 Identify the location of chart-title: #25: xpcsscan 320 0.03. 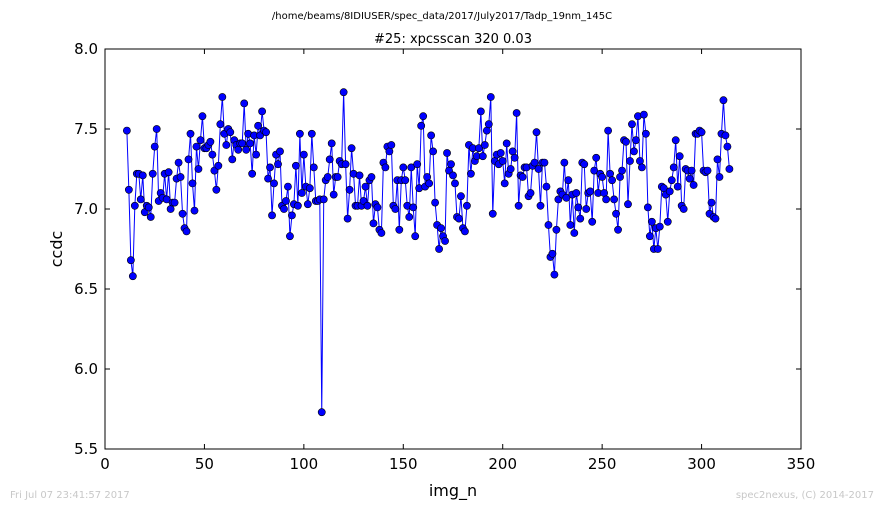
(453, 39).